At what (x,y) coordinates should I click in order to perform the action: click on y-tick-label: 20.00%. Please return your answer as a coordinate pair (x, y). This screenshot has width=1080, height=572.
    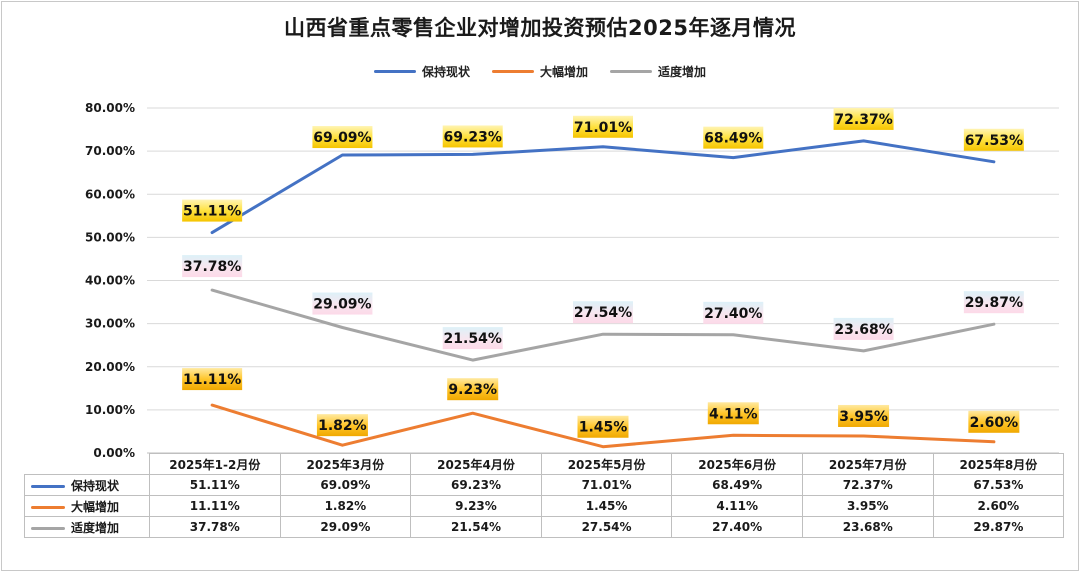
    Looking at the image, I should click on (110, 367).